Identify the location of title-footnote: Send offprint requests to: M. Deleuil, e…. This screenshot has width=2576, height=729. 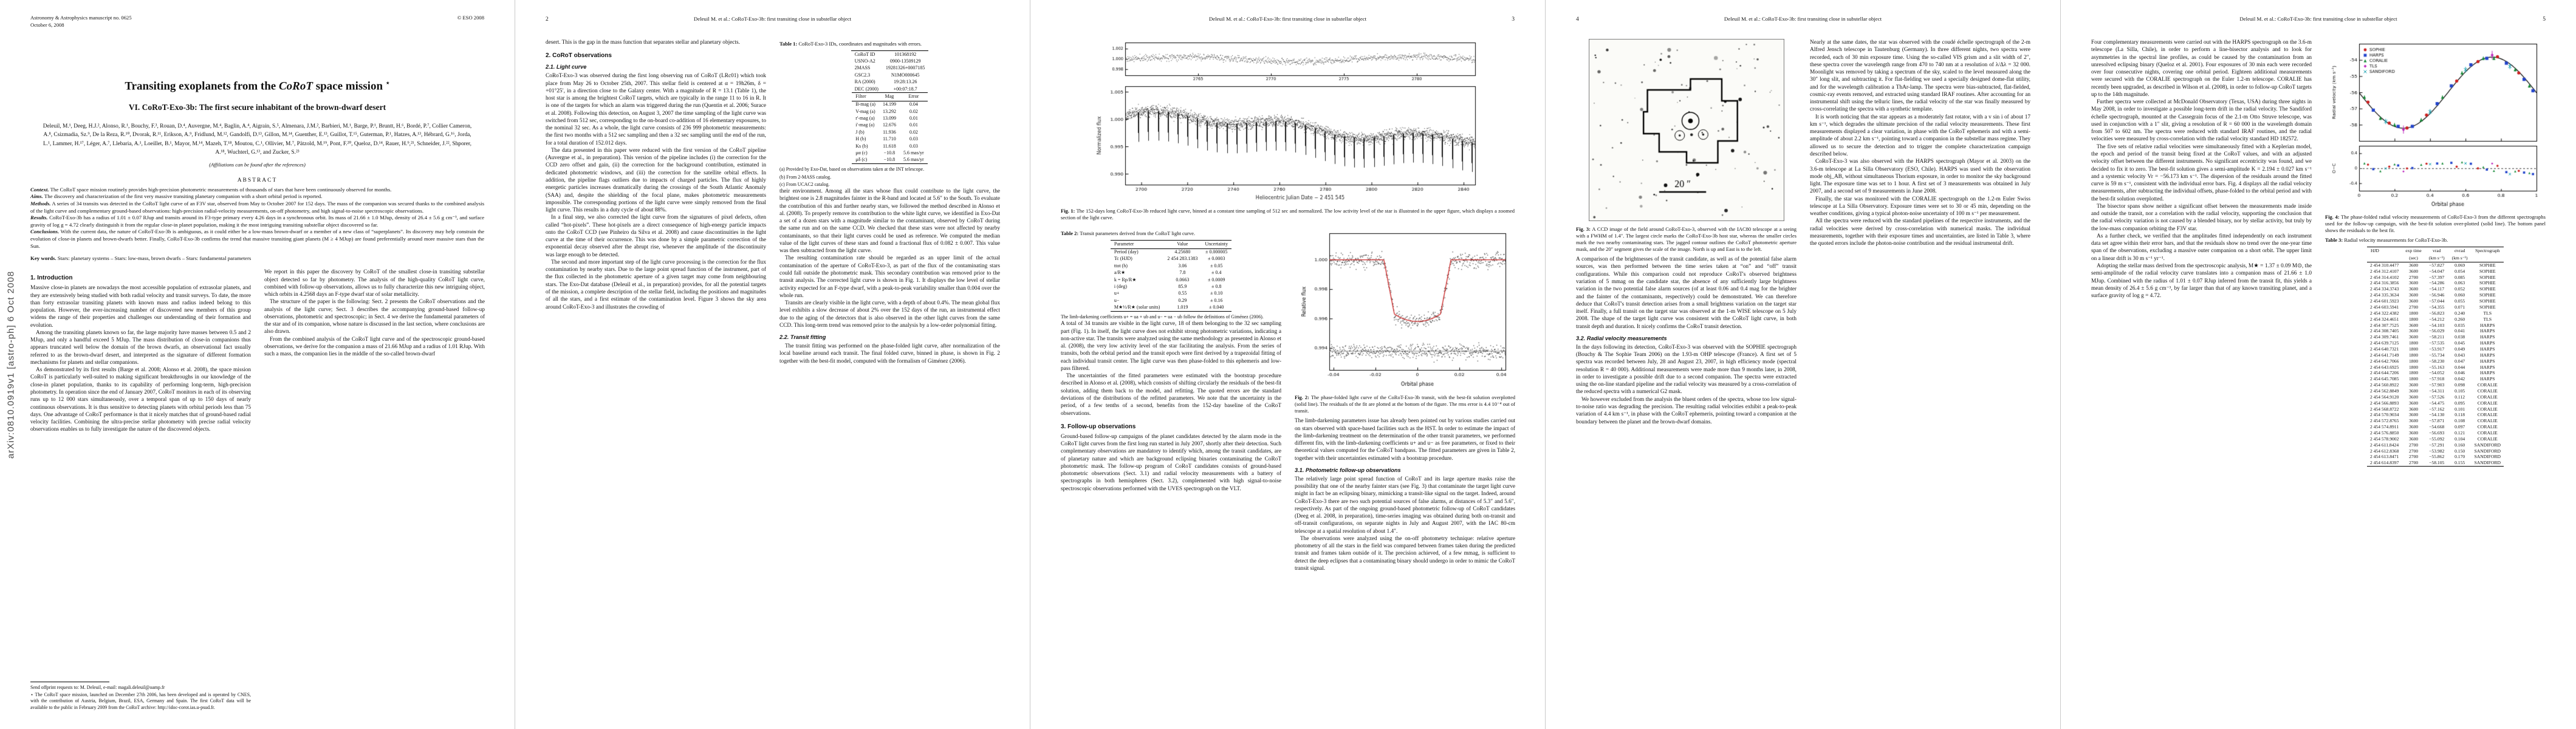
(140, 696).